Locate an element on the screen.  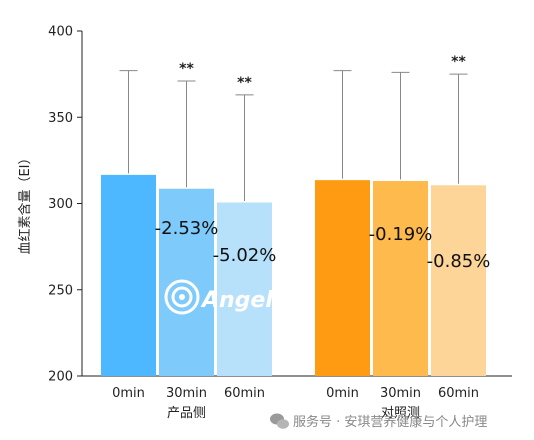
change-percentage-label: -0.85% is located at coordinates (459, 261).